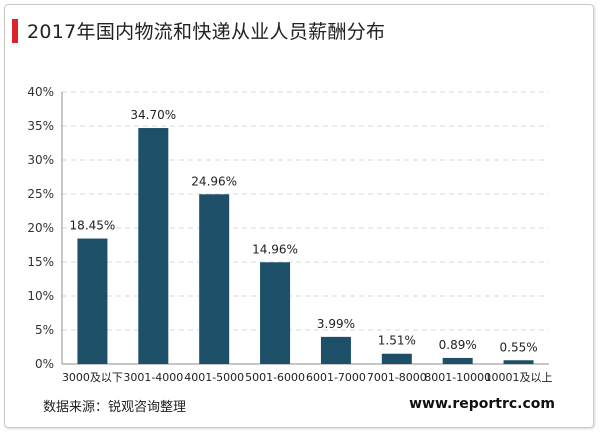 This screenshot has width=600, height=433. What do you see at coordinates (44, 364) in the screenshot?
I see `y-tick-label: 0%` at bounding box center [44, 364].